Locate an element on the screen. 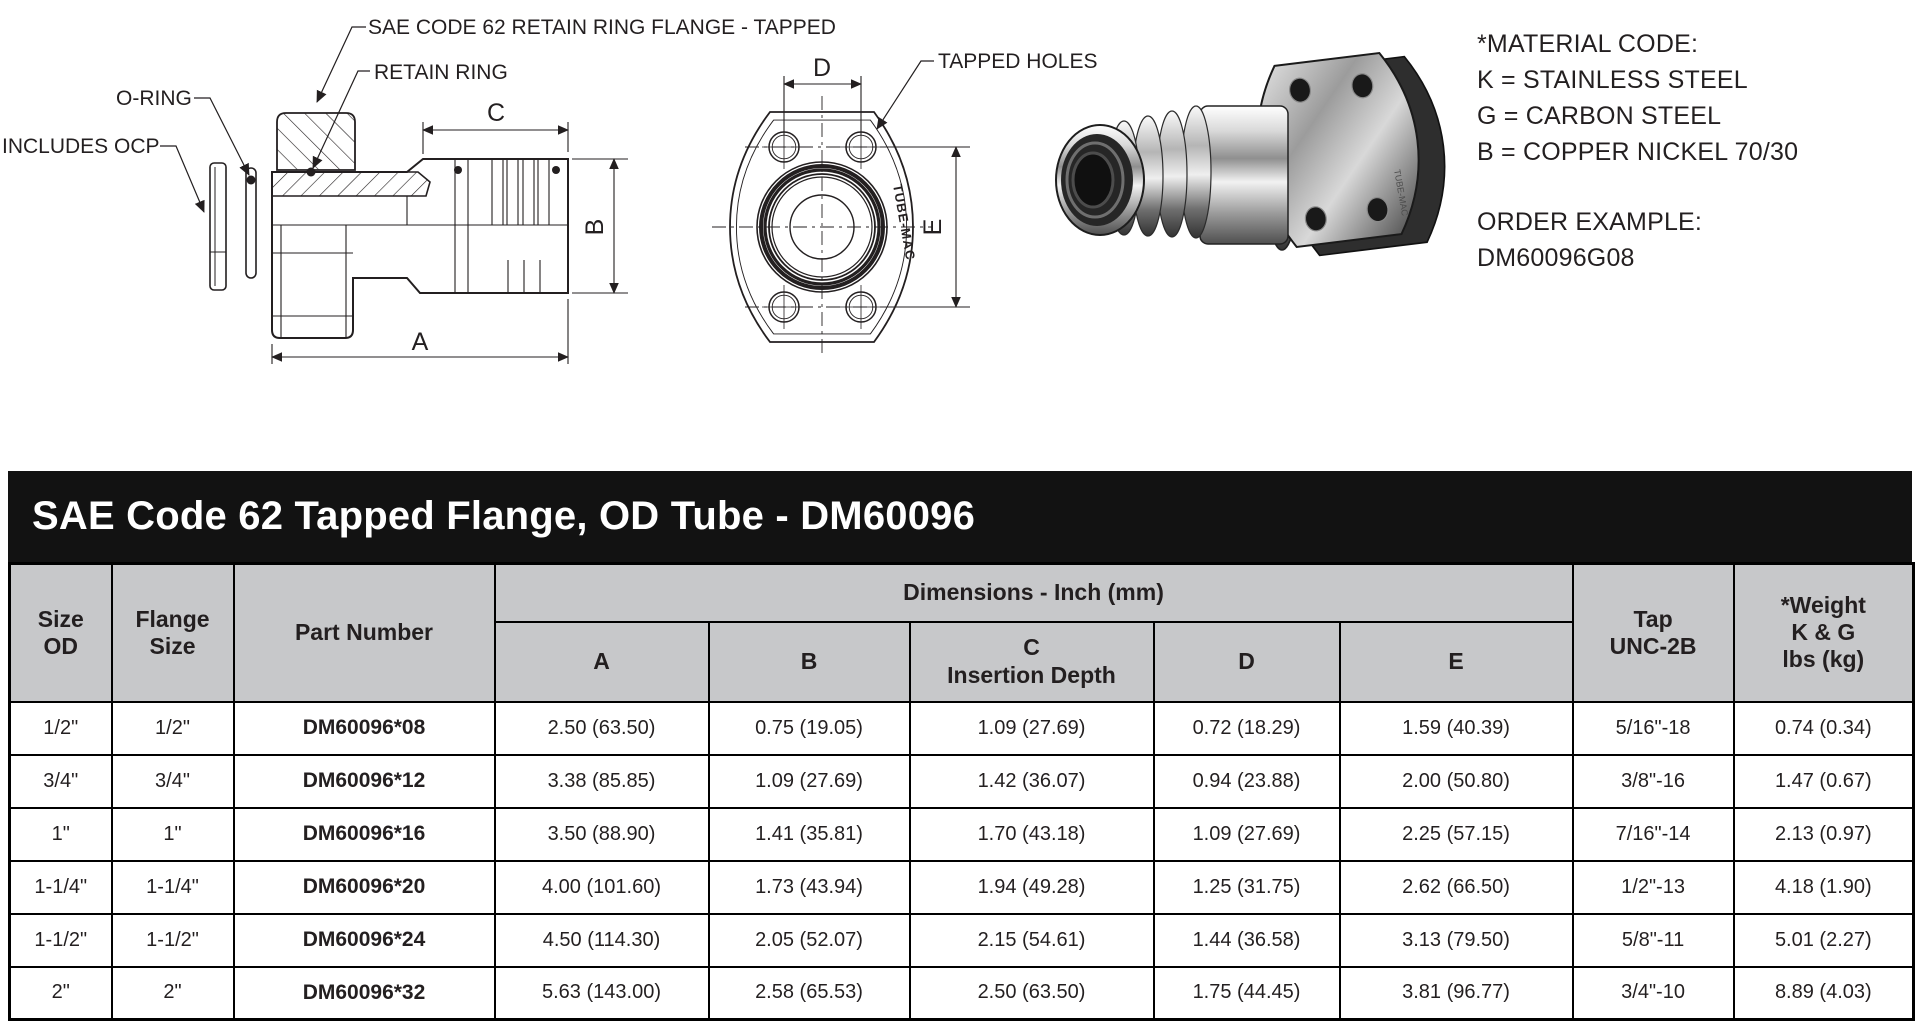  label-retain-ring: RETAIN RING is located at coordinates (441, 72).